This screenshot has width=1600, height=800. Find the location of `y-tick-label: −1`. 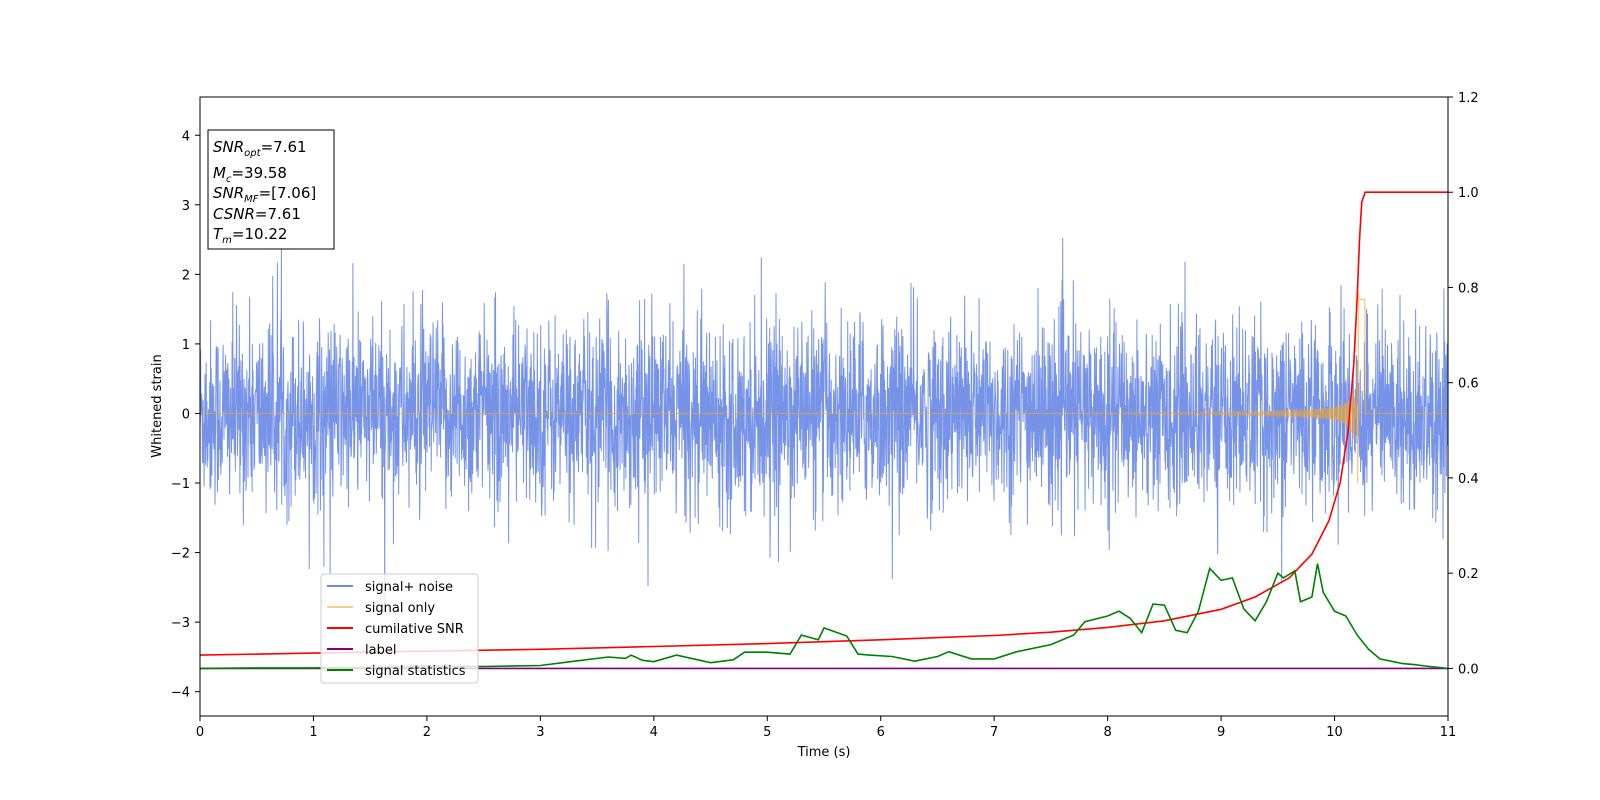

y-tick-label: −1 is located at coordinates (180, 484).